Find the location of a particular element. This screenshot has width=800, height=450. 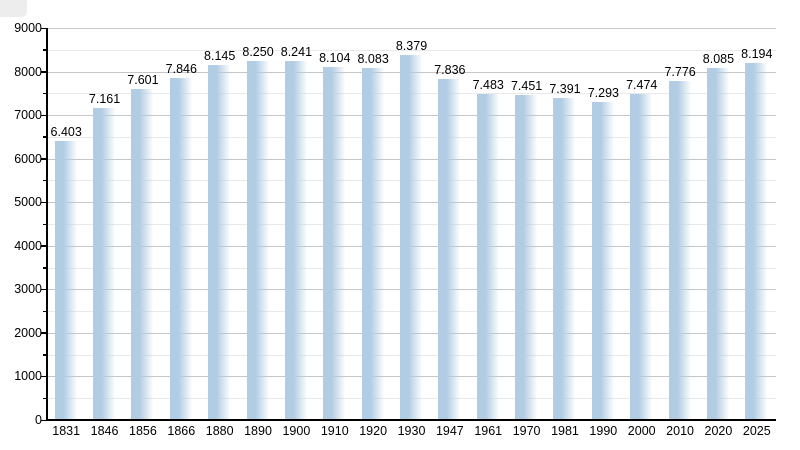

x-tick-label: 1920 is located at coordinates (373, 431).